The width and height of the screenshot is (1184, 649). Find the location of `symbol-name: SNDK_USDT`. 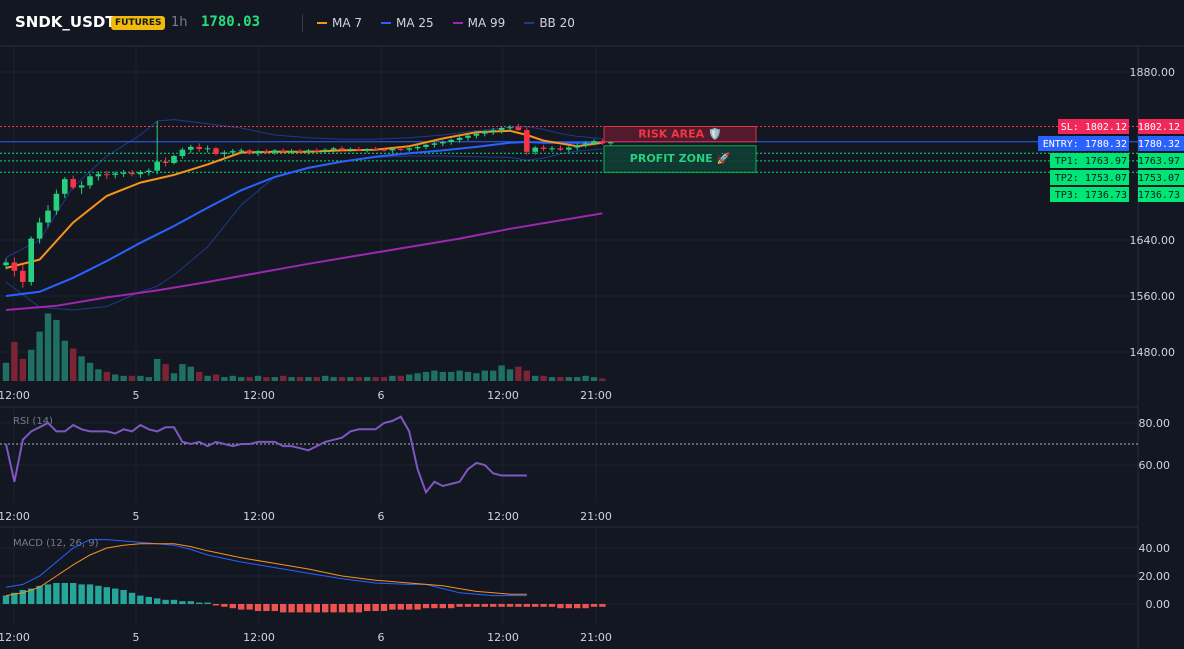

symbol-name: SNDK_USDT is located at coordinates (65, 22).